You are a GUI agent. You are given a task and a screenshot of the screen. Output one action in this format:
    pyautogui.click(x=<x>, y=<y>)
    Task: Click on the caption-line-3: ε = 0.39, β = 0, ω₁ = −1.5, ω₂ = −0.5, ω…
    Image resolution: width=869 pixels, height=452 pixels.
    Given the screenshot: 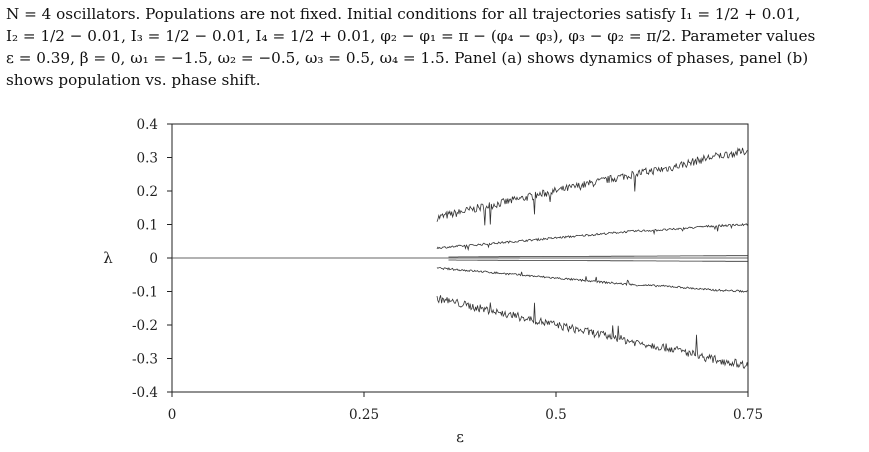 What is the action you would take?
    pyautogui.click(x=407, y=58)
    